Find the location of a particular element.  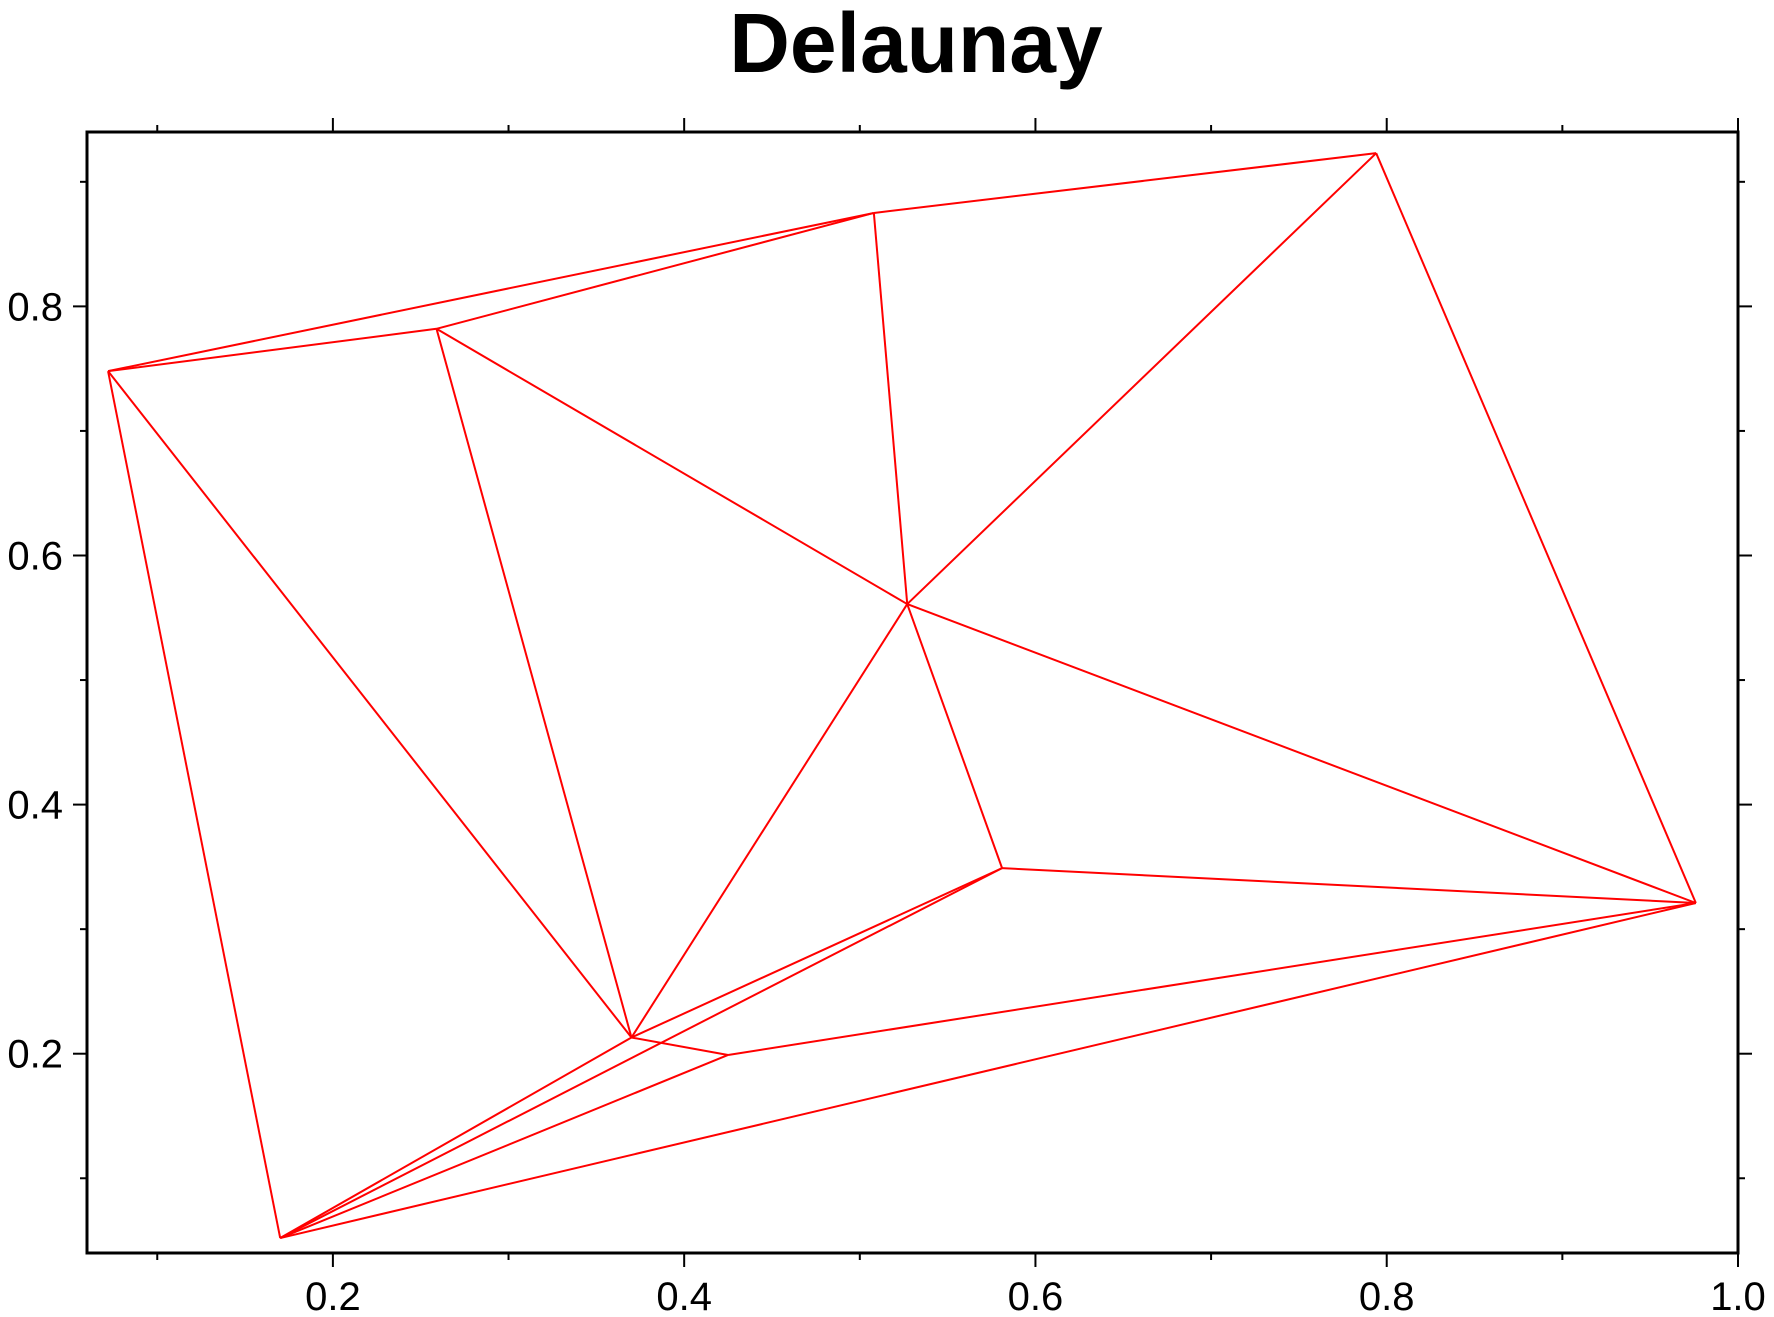

x-tick-label: 0.2 is located at coordinates (333, 1296).